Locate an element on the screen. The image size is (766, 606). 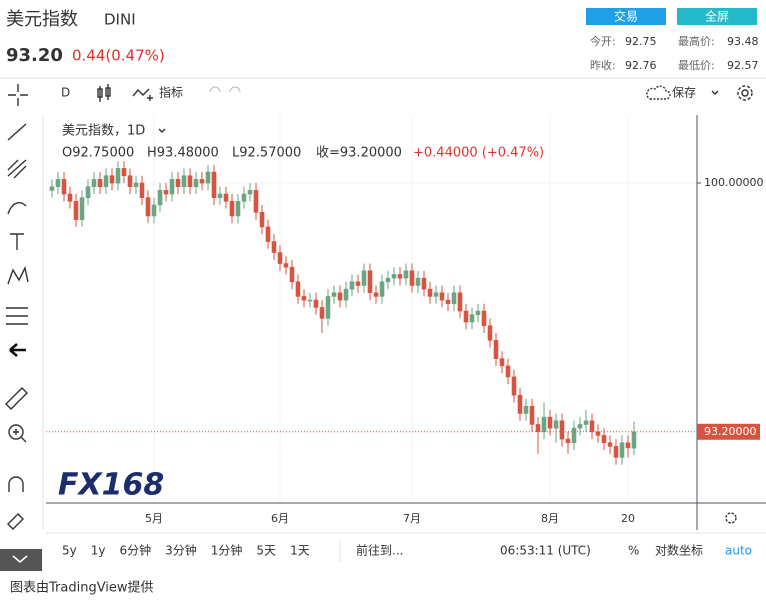
magnet-tool is located at coordinates (16, 484).